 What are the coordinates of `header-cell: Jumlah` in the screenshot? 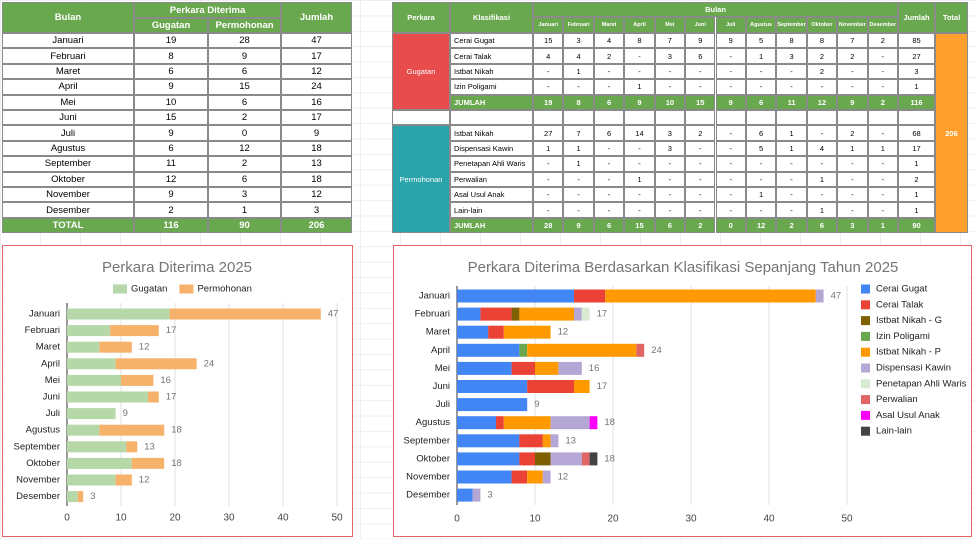 It's located at (916, 17).